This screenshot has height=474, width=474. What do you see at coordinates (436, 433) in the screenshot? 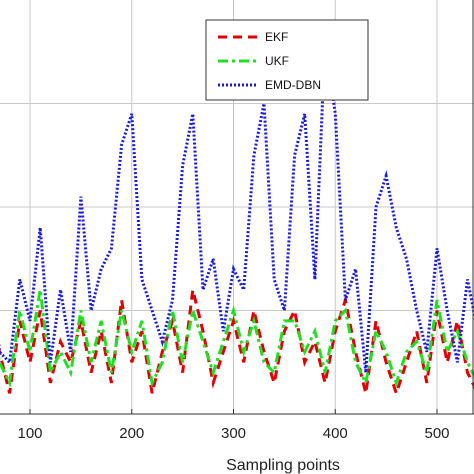
I see `x-tick-label: 500` at bounding box center [436, 433].